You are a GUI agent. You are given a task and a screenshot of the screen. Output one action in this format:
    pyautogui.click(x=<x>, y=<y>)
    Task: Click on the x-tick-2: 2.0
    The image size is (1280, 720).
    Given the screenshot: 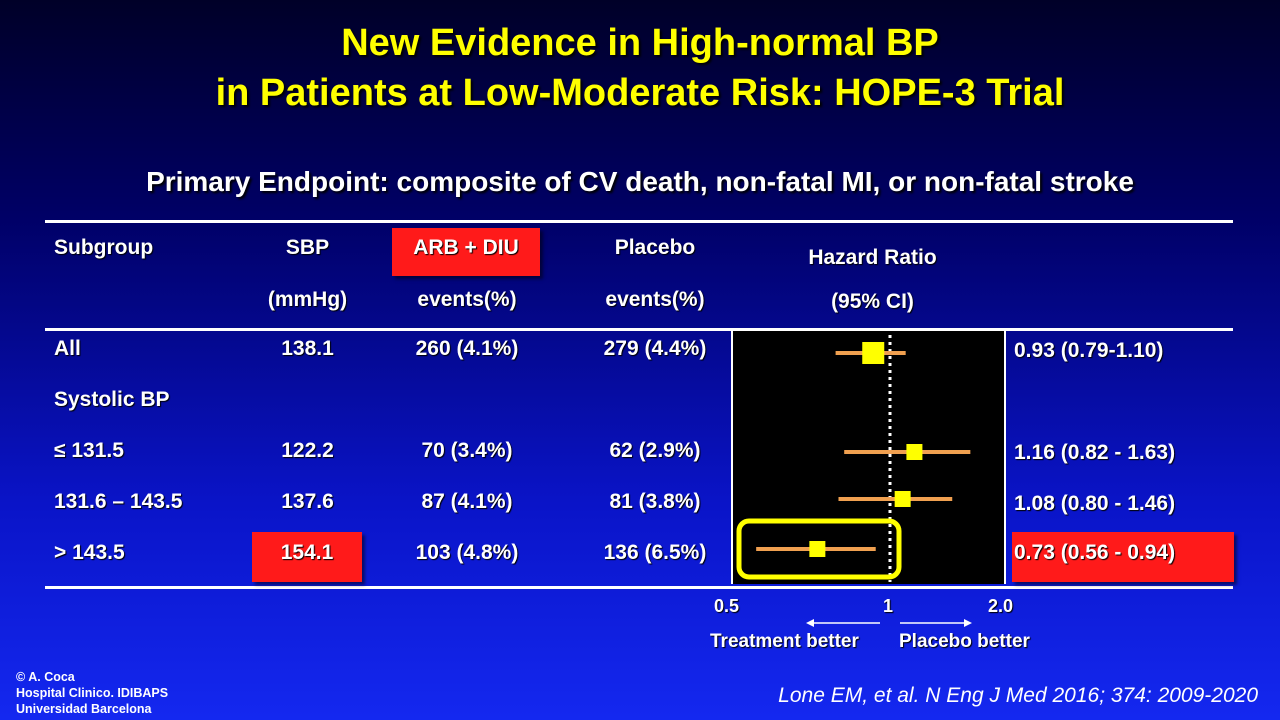 What is the action you would take?
    pyautogui.click(x=1001, y=606)
    